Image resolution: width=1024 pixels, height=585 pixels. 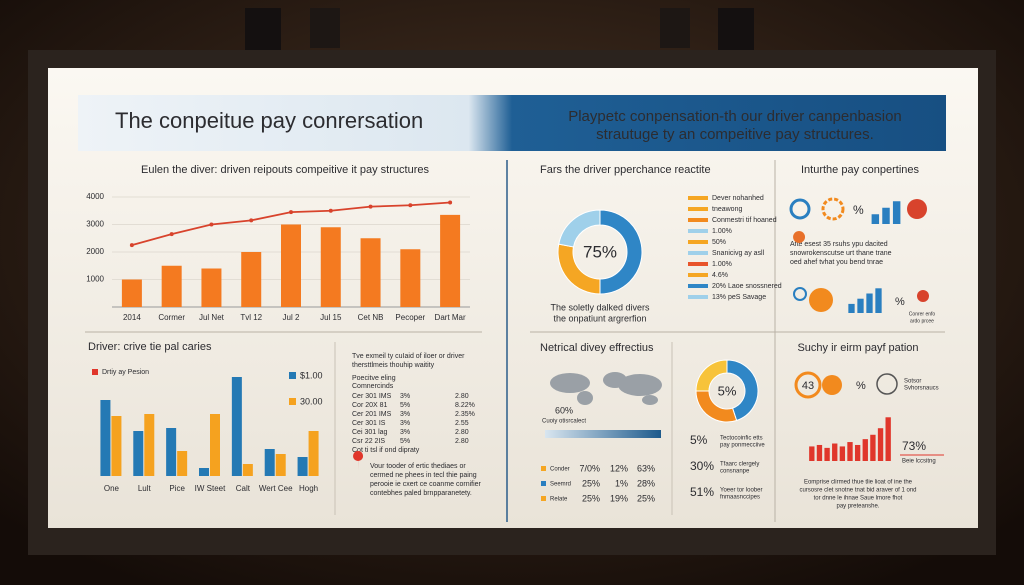 I want to click on map-value: 60%, so click(x=564, y=410).